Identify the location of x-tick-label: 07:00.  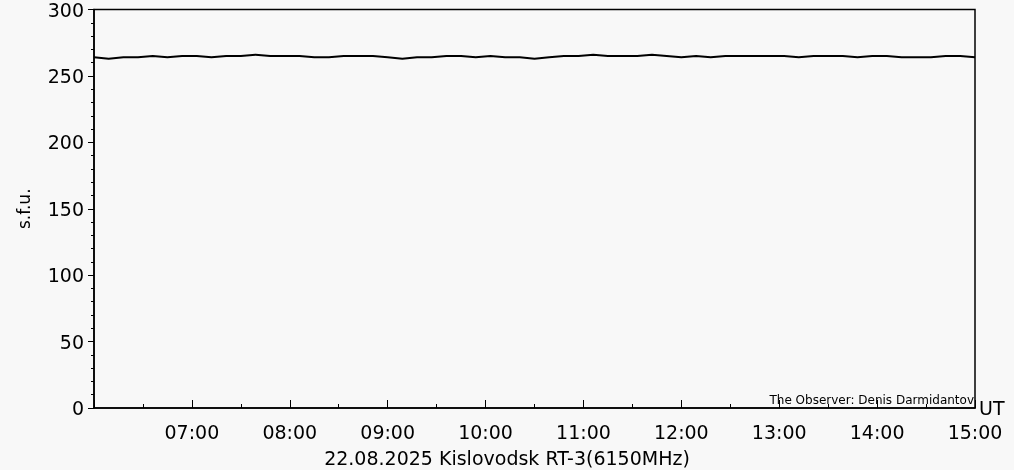
(192, 431).